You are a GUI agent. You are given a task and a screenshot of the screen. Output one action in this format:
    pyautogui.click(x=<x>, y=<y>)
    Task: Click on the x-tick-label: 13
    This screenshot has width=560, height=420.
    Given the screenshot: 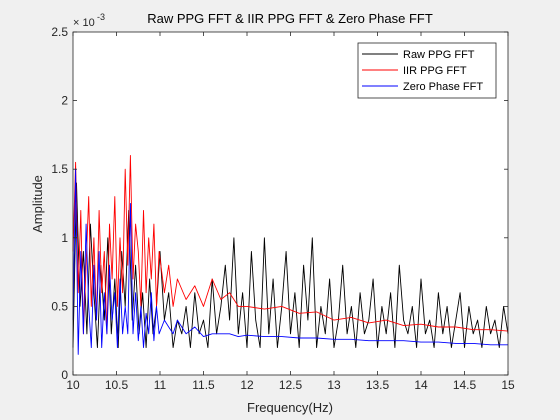 What is the action you would take?
    pyautogui.click(x=334, y=385)
    